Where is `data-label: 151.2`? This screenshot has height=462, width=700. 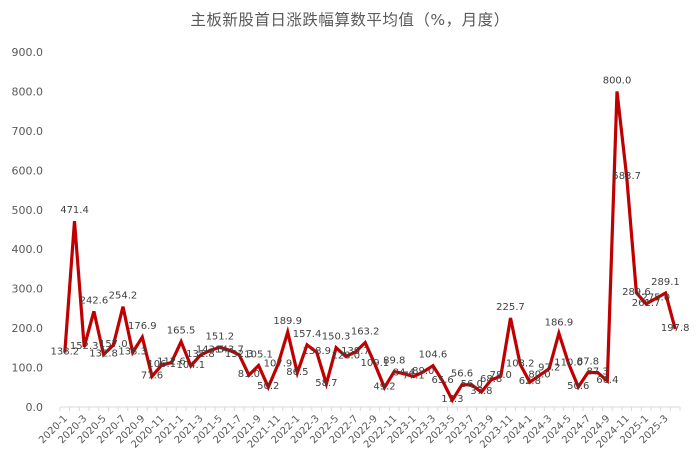
data-label: 151.2 is located at coordinates (220, 336).